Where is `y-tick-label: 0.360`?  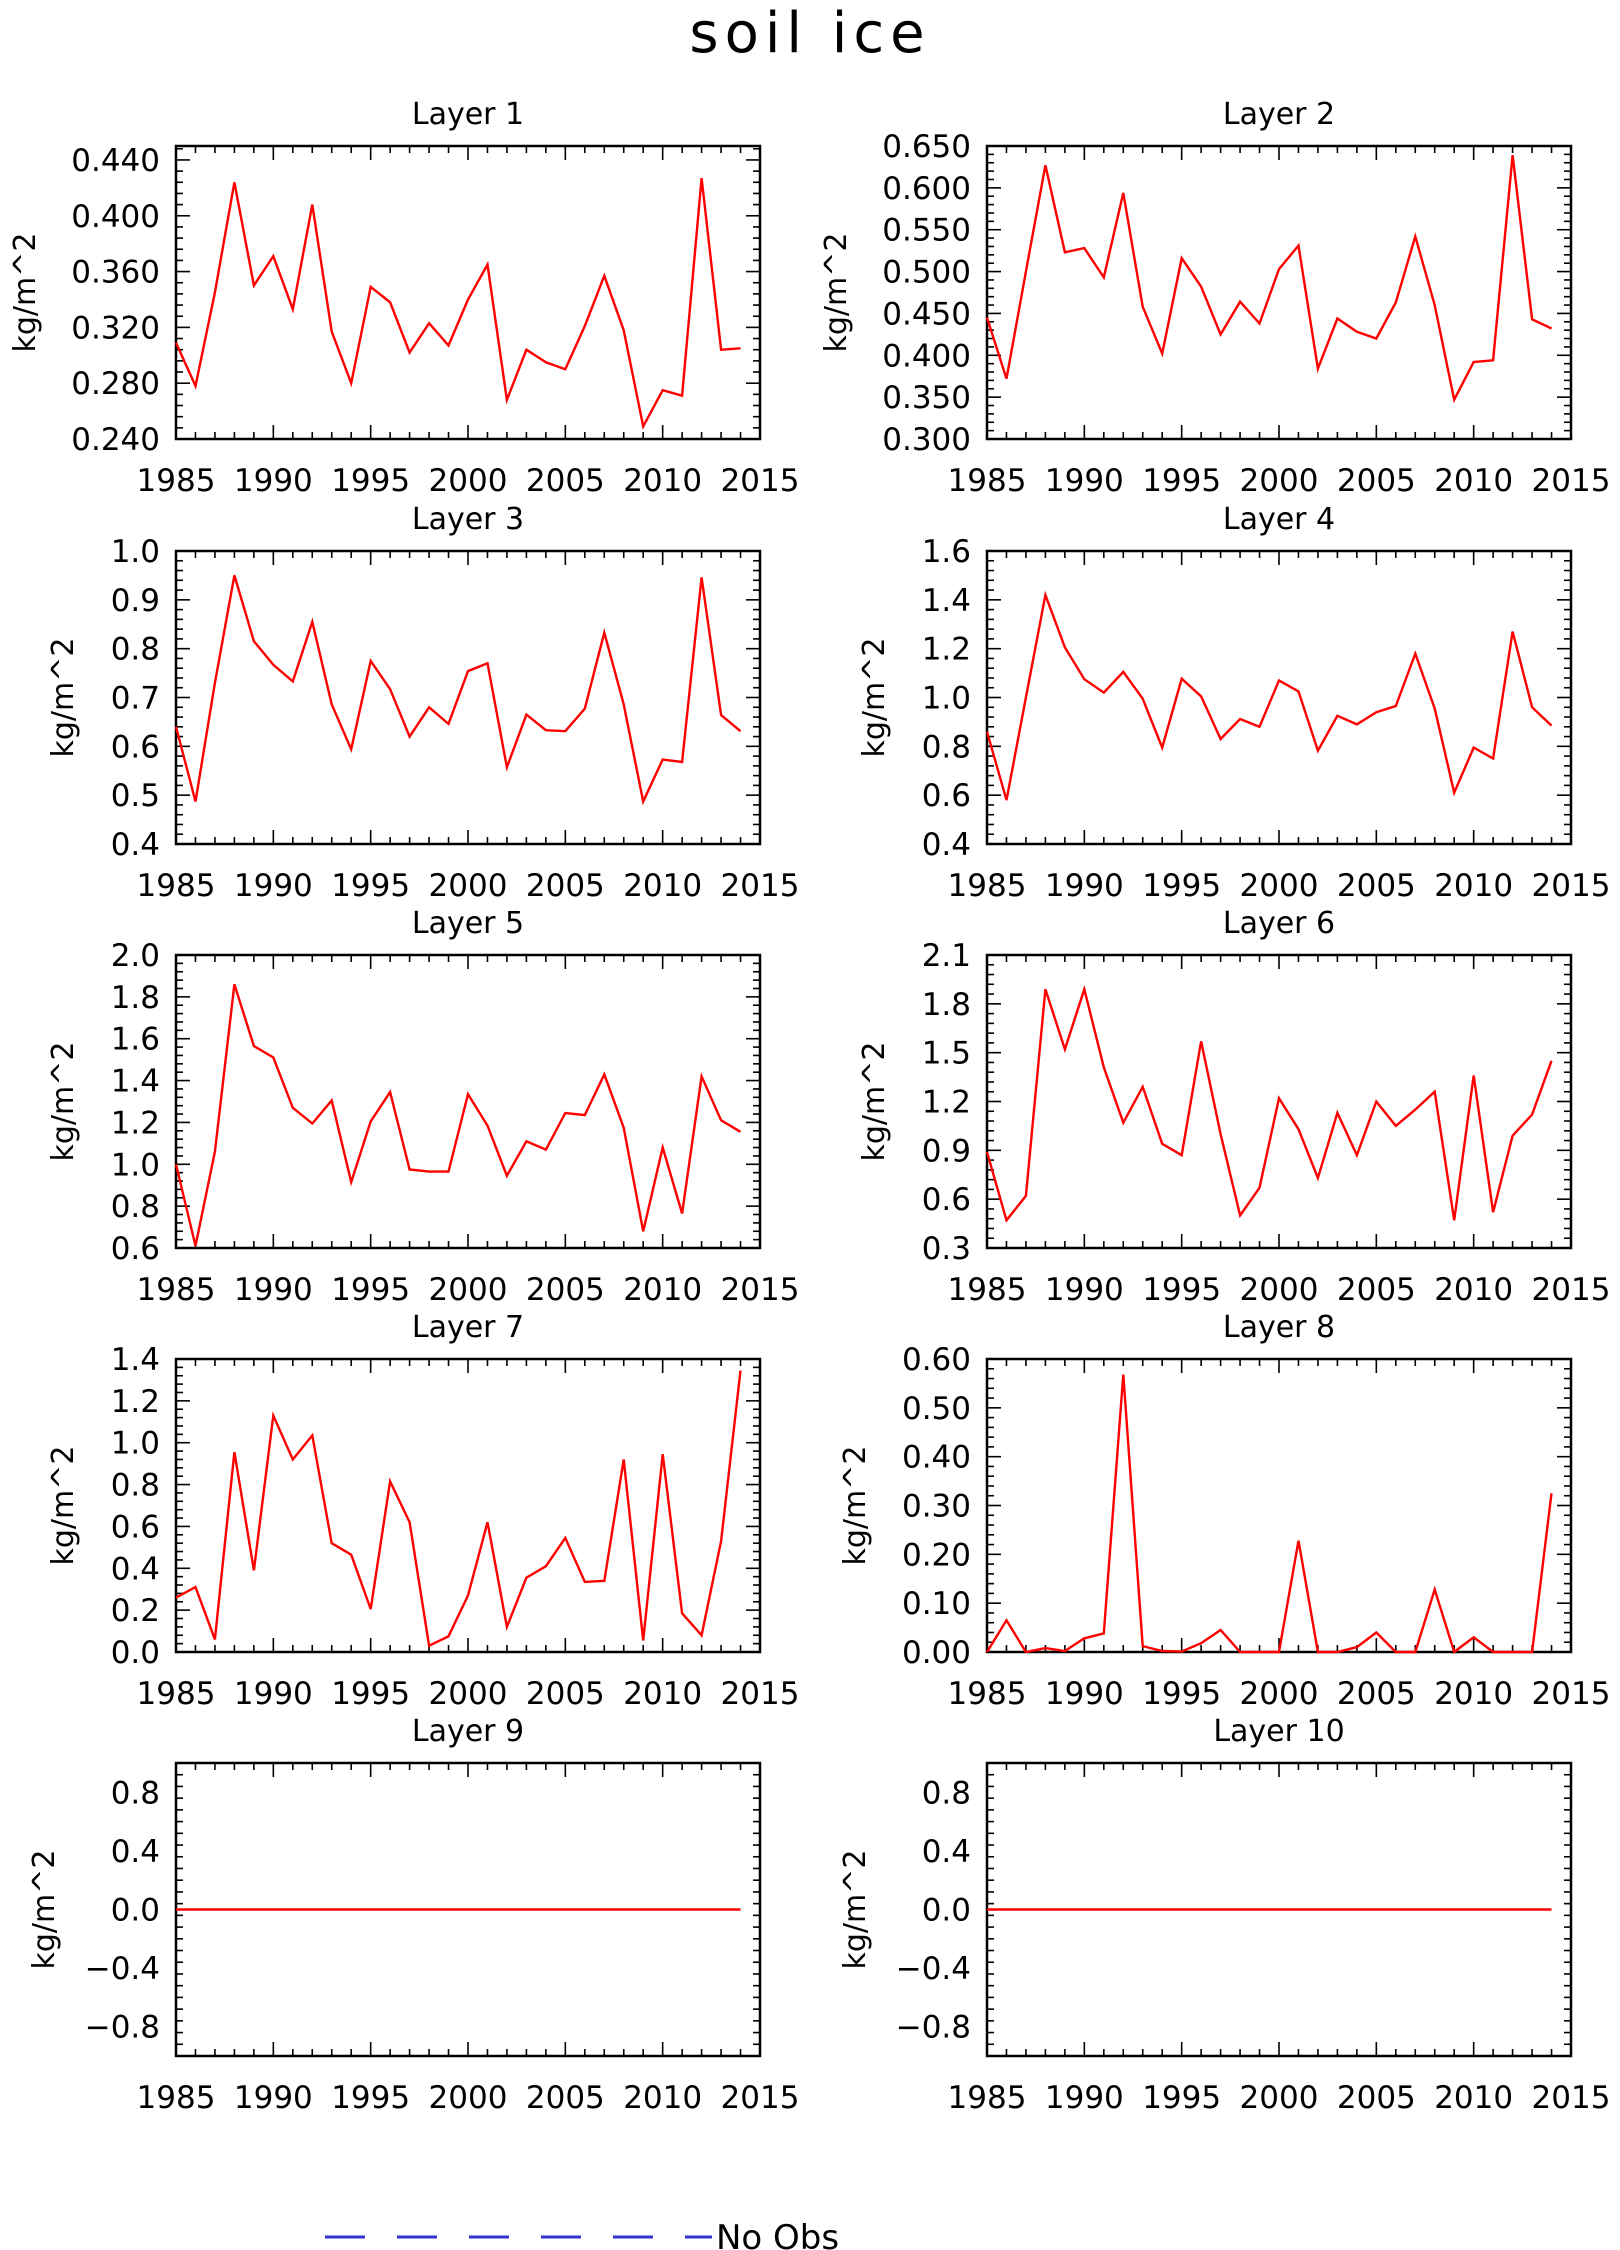 y-tick-label: 0.360 is located at coordinates (115, 273).